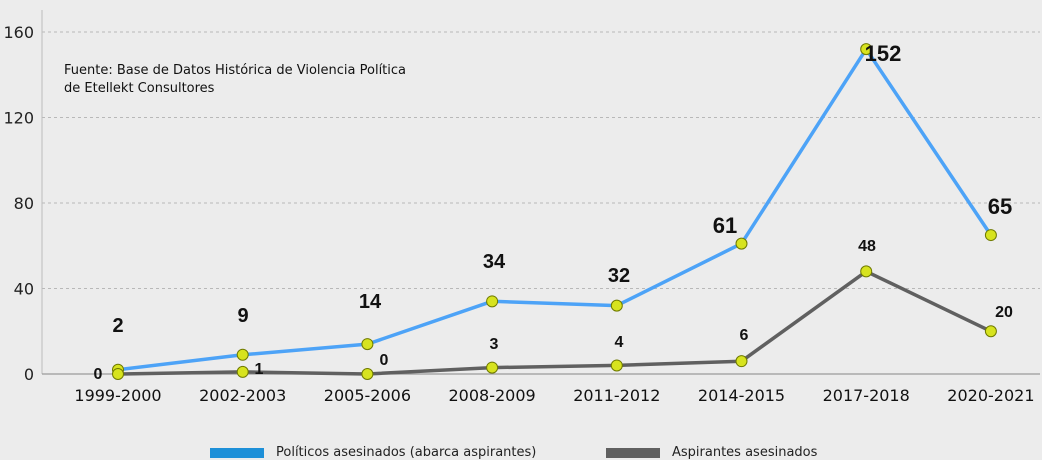 The height and width of the screenshot is (460, 1042). Describe the element at coordinates (494, 262) in the screenshot. I see `data-label: 34` at that location.